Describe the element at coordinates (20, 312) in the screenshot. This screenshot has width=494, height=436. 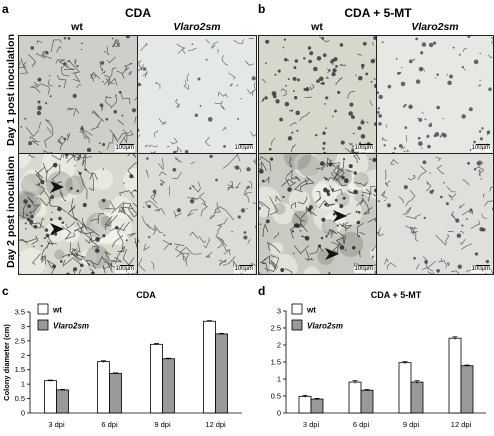
I see `y-tick-label: 3.5` at that location.